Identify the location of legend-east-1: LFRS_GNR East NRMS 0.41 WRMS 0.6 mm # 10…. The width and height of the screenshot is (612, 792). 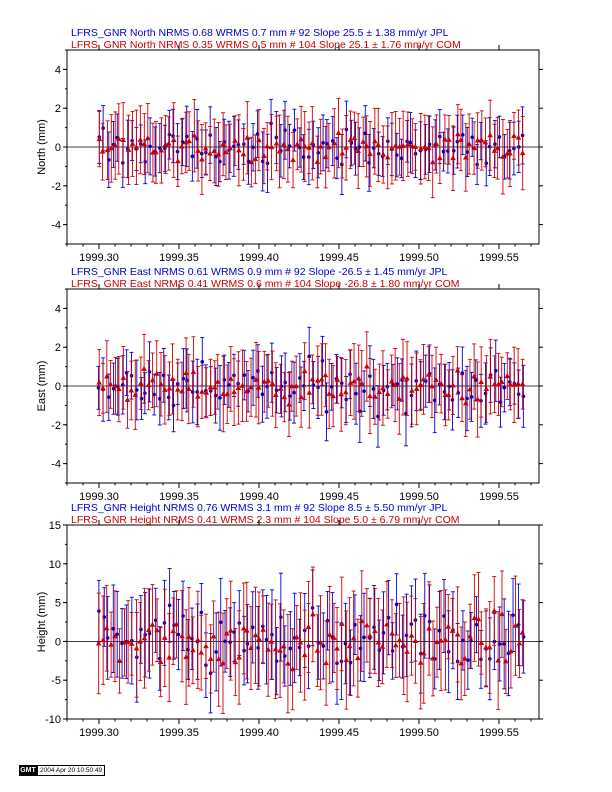
(265, 284).